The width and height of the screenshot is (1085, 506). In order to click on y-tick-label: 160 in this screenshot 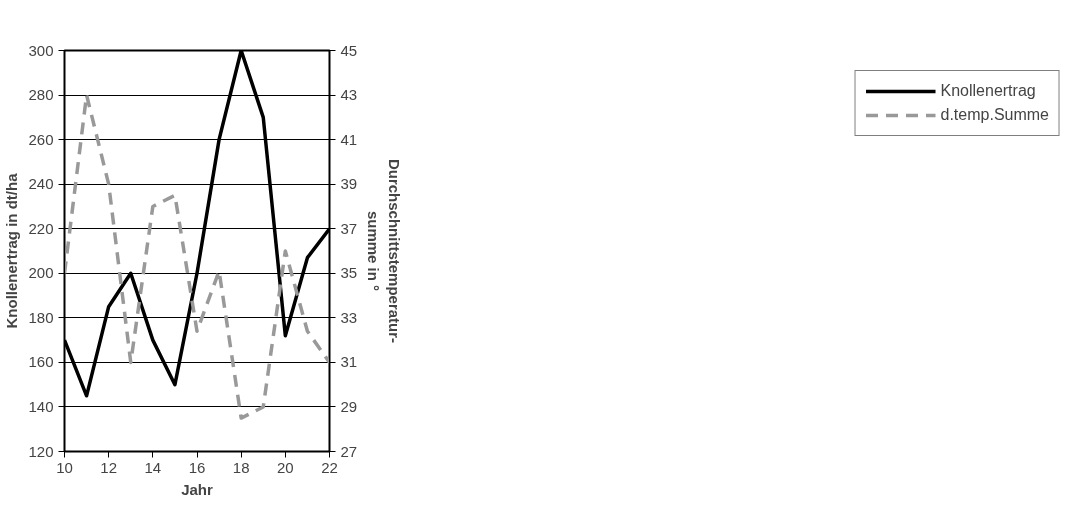, I will do `click(41, 362)`.